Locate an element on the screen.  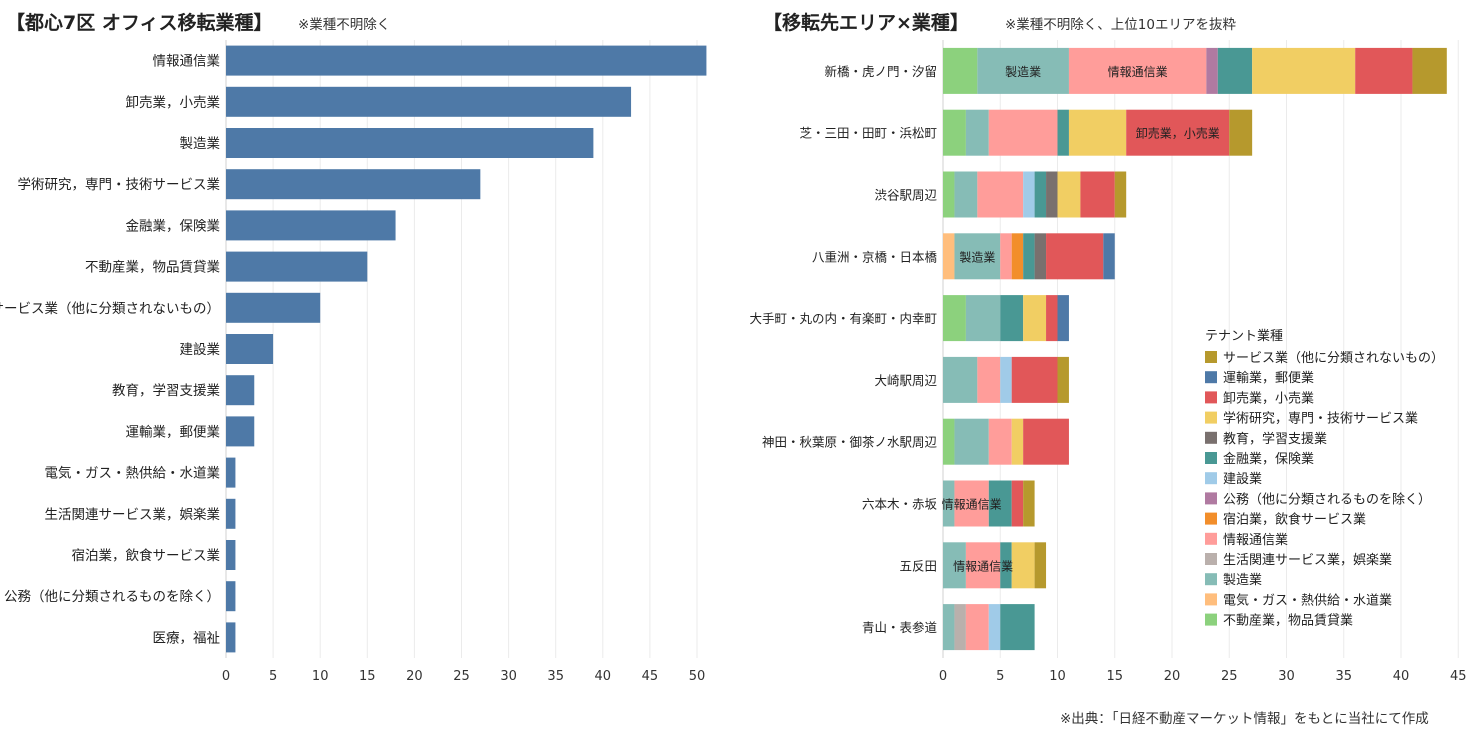
legend-entry: 情報通信業 is located at coordinates (1255, 540).